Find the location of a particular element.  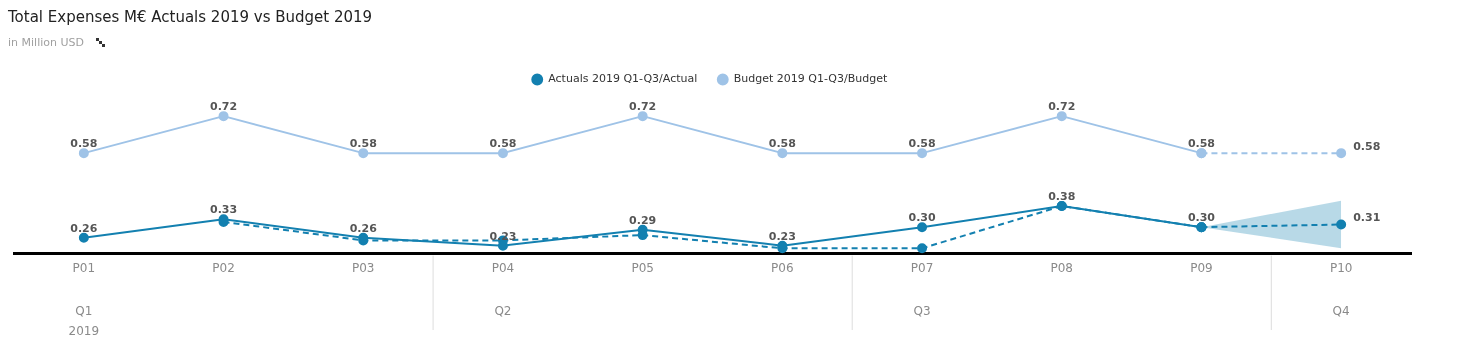

data-label: 0.38 is located at coordinates (1062, 196).